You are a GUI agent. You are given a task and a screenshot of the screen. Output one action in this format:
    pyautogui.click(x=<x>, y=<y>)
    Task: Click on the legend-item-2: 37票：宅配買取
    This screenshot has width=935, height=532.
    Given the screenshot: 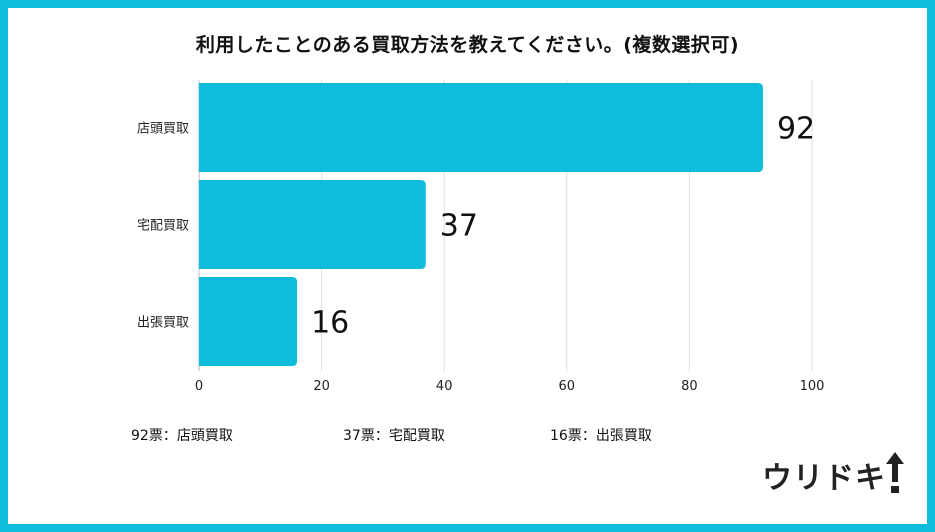 What is the action you would take?
    pyautogui.click(x=394, y=436)
    